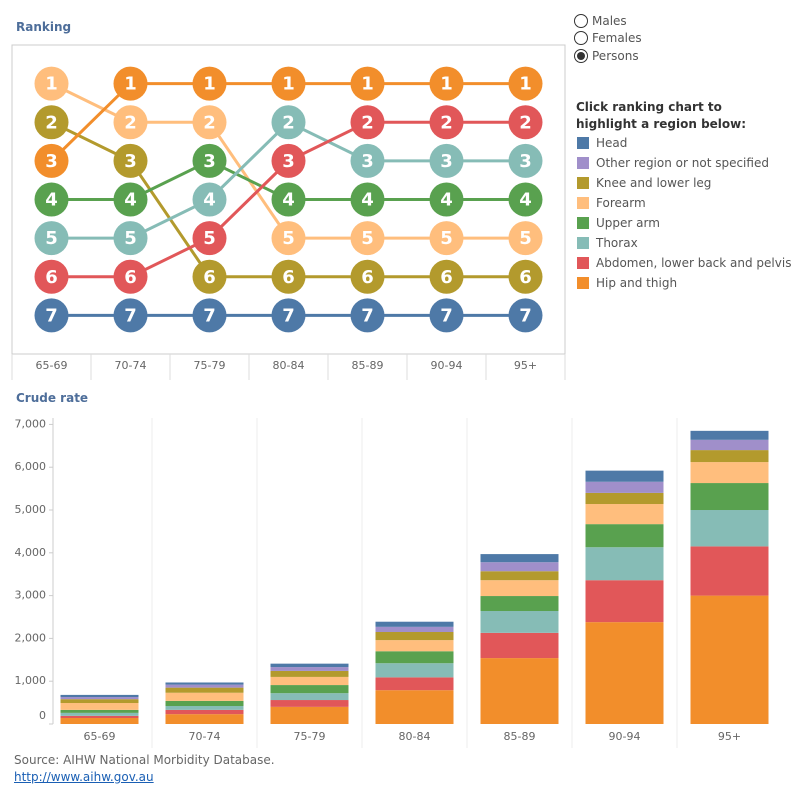 The width and height of the screenshot is (800, 800). What do you see at coordinates (415, 736) in the screenshot?
I see `x-tick-label: 80-84` at bounding box center [415, 736].